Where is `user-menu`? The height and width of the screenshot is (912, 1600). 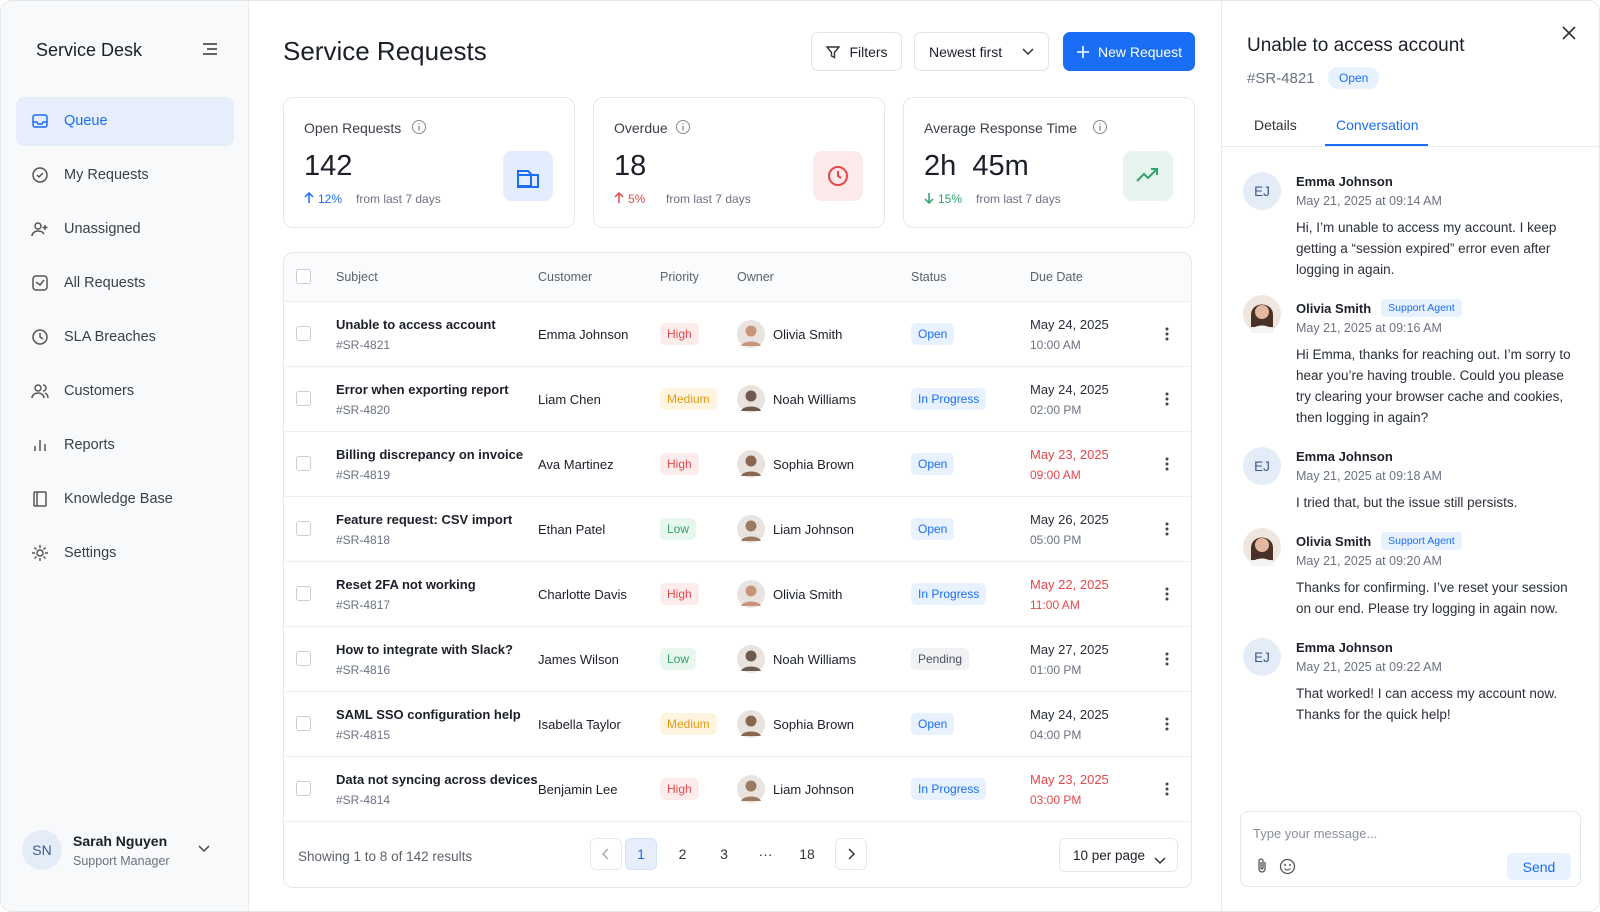
user-menu is located at coordinates (204, 849).